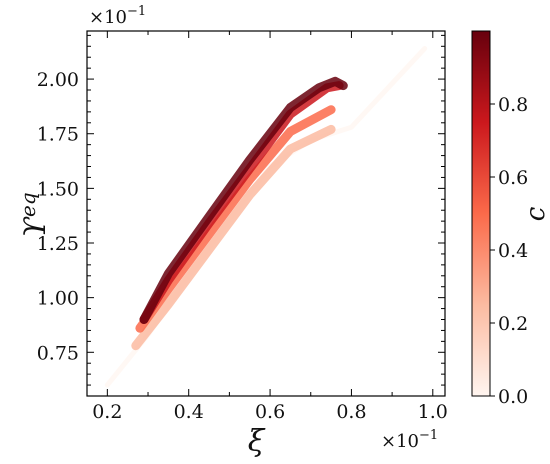 This screenshot has height=464, width=550. What do you see at coordinates (535, 213) in the screenshot?
I see `colorbar-label: c` at bounding box center [535, 213].